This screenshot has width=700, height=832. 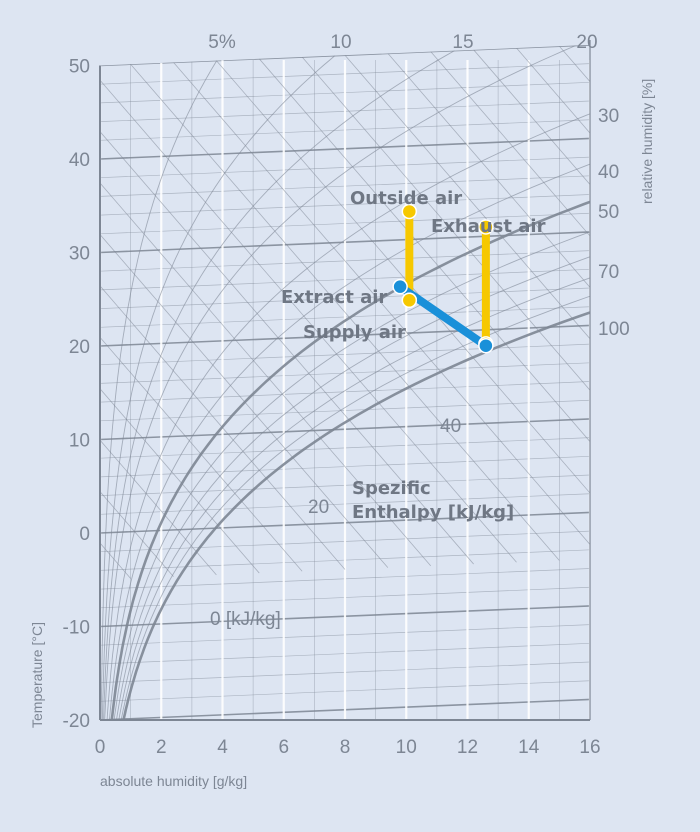 What do you see at coordinates (161, 747) in the screenshot?
I see `x-tick-label: 2` at bounding box center [161, 747].